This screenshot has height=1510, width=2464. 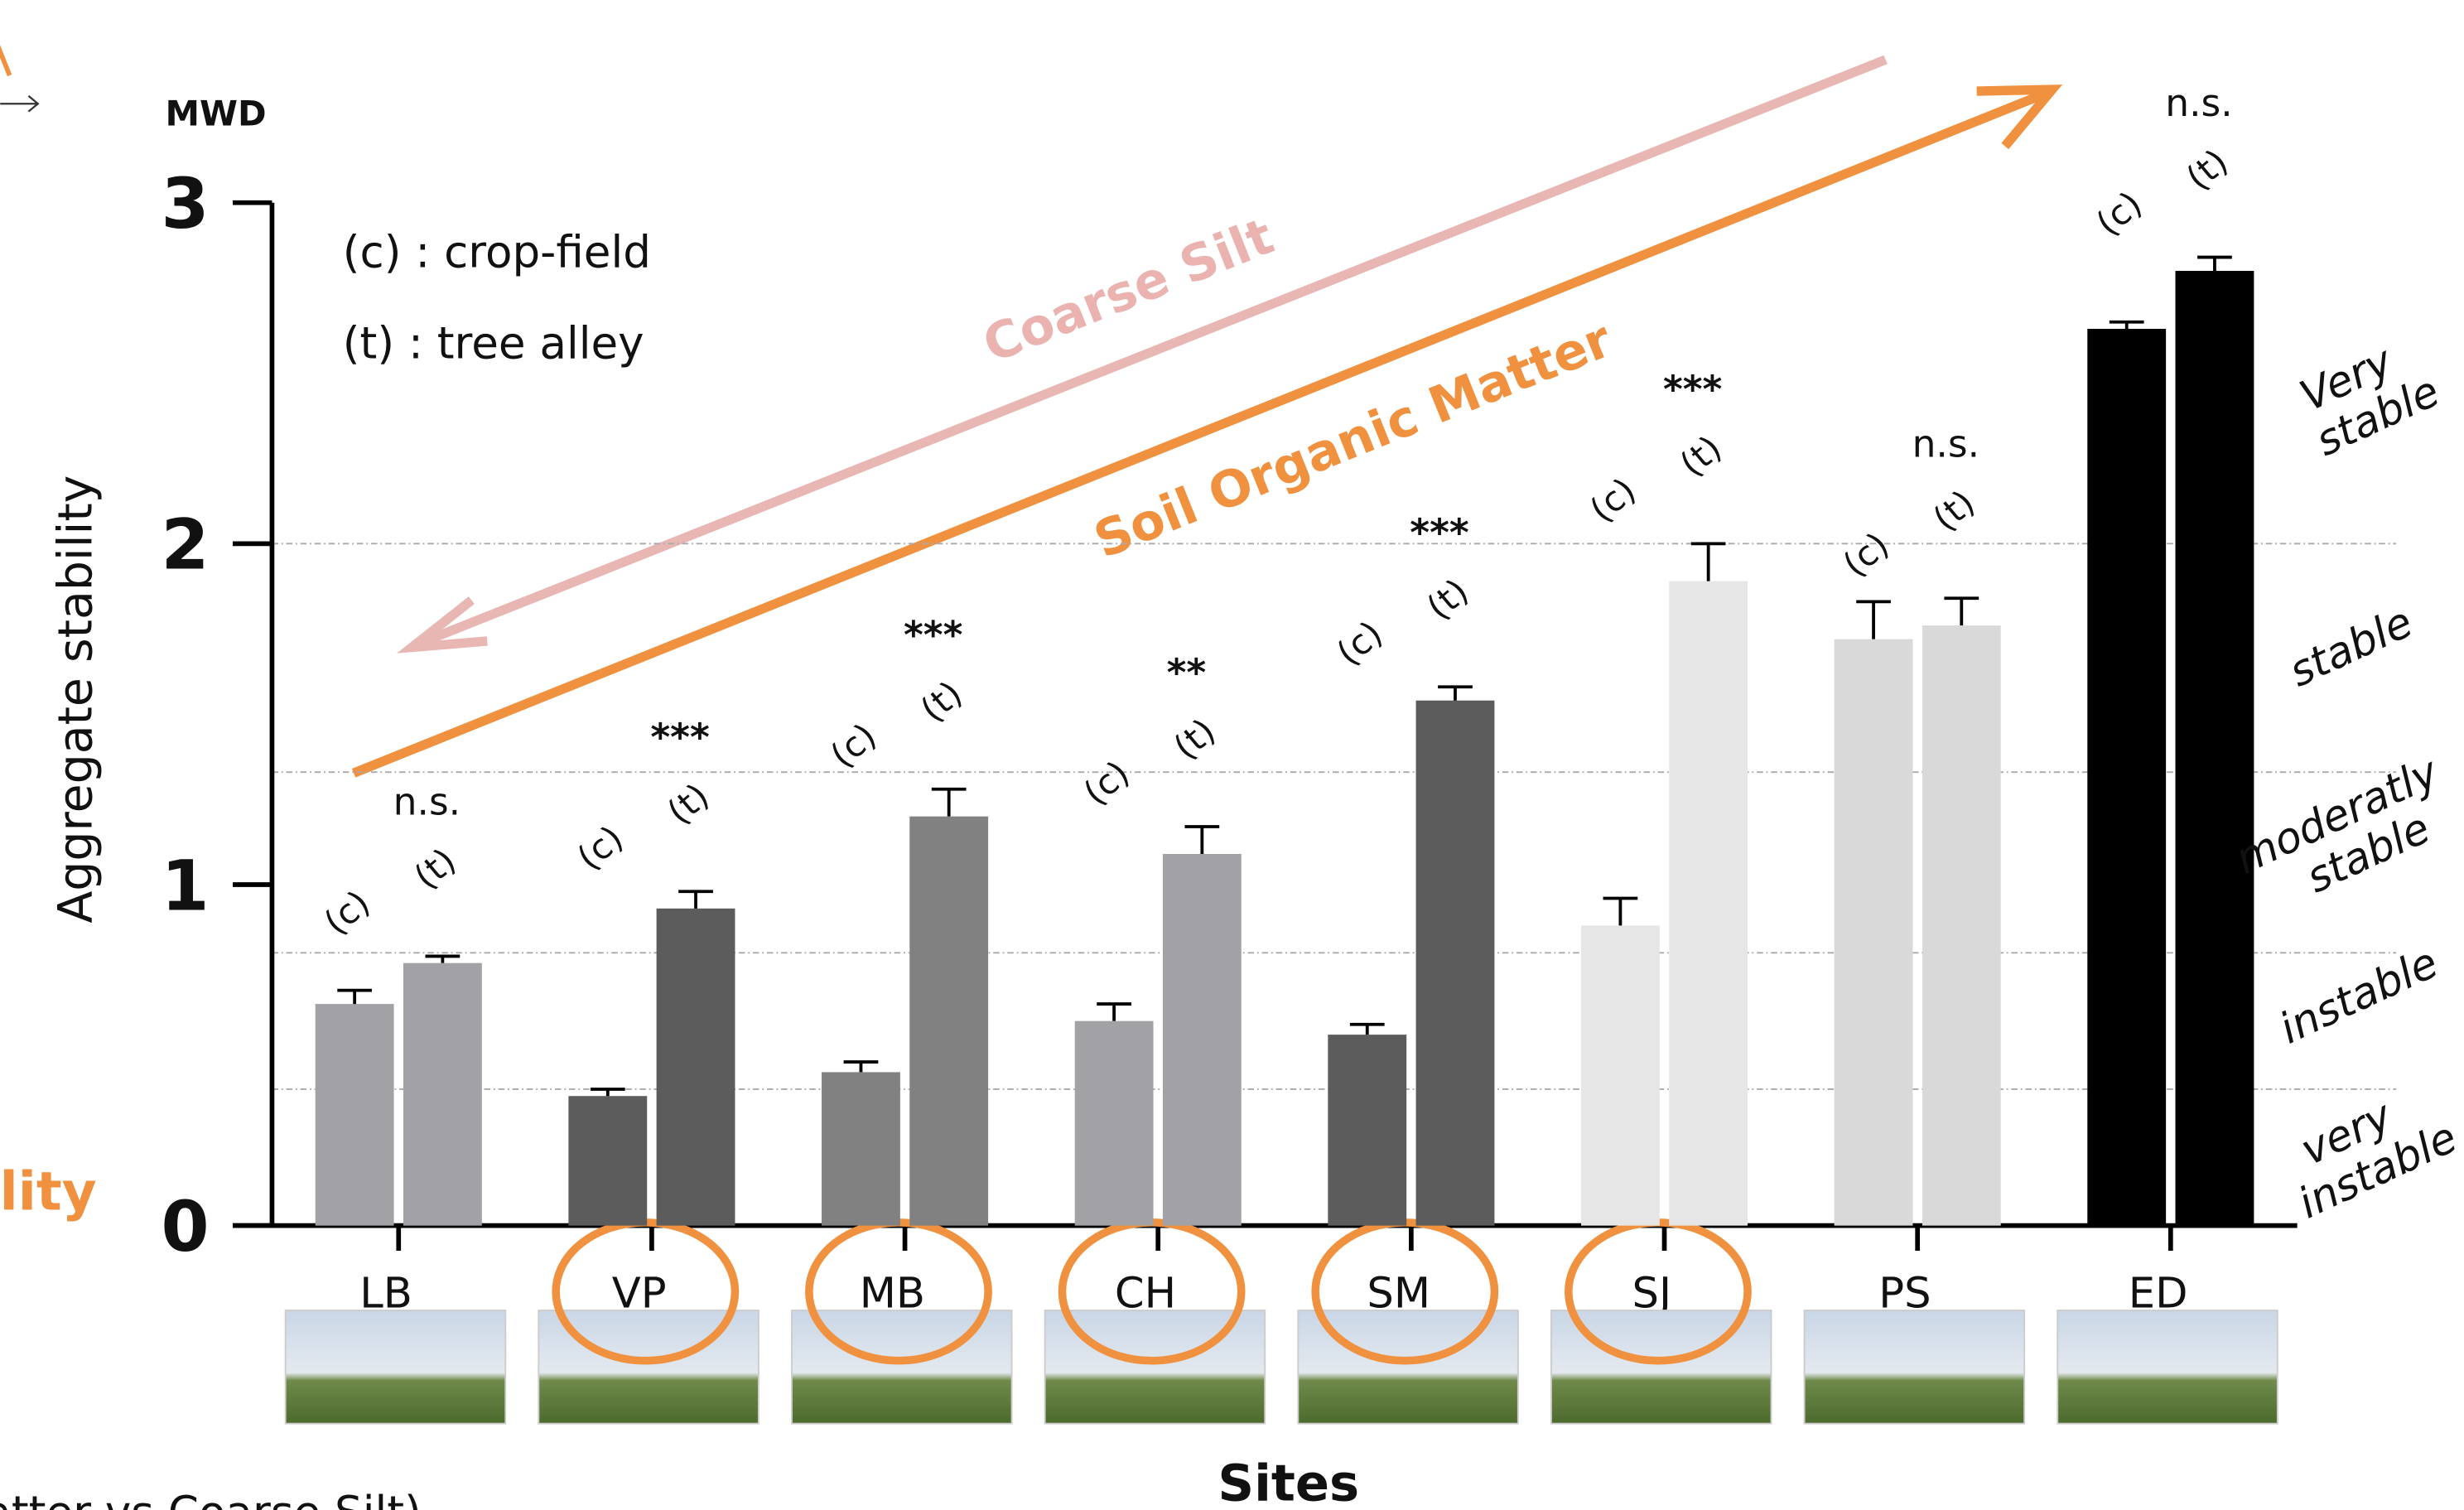 I want to click on stability-class: instable, so click(x=2358, y=996).